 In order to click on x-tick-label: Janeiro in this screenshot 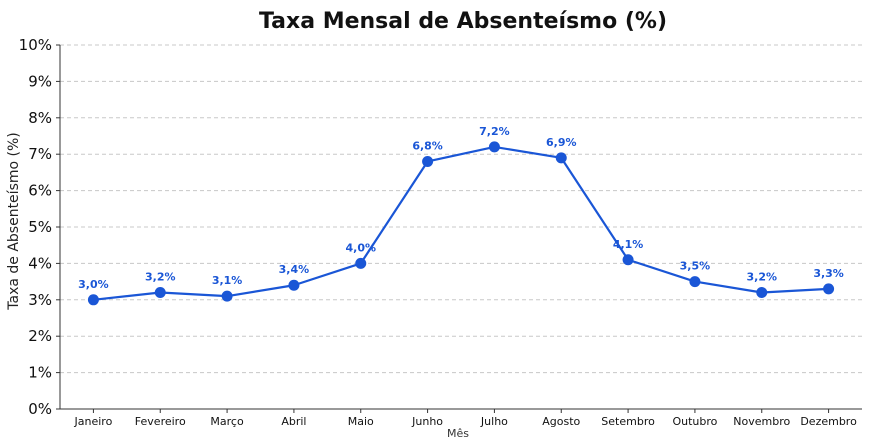, I will do `click(93, 421)`.